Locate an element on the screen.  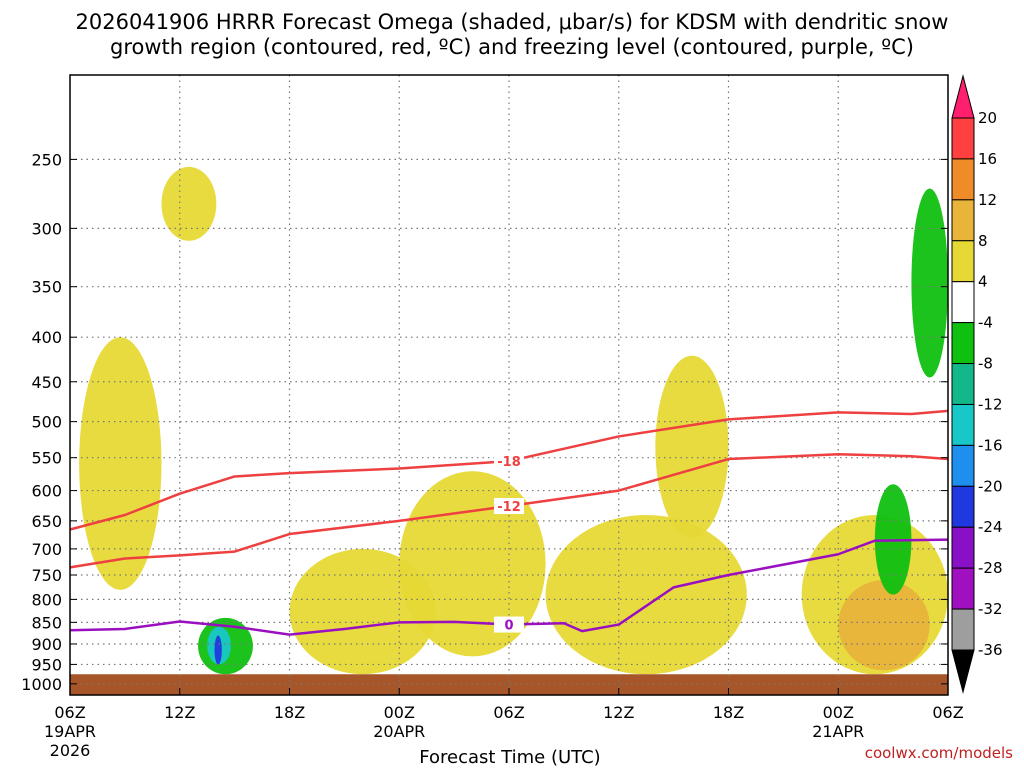
y-tick-label-250: 250 is located at coordinates (46, 159).